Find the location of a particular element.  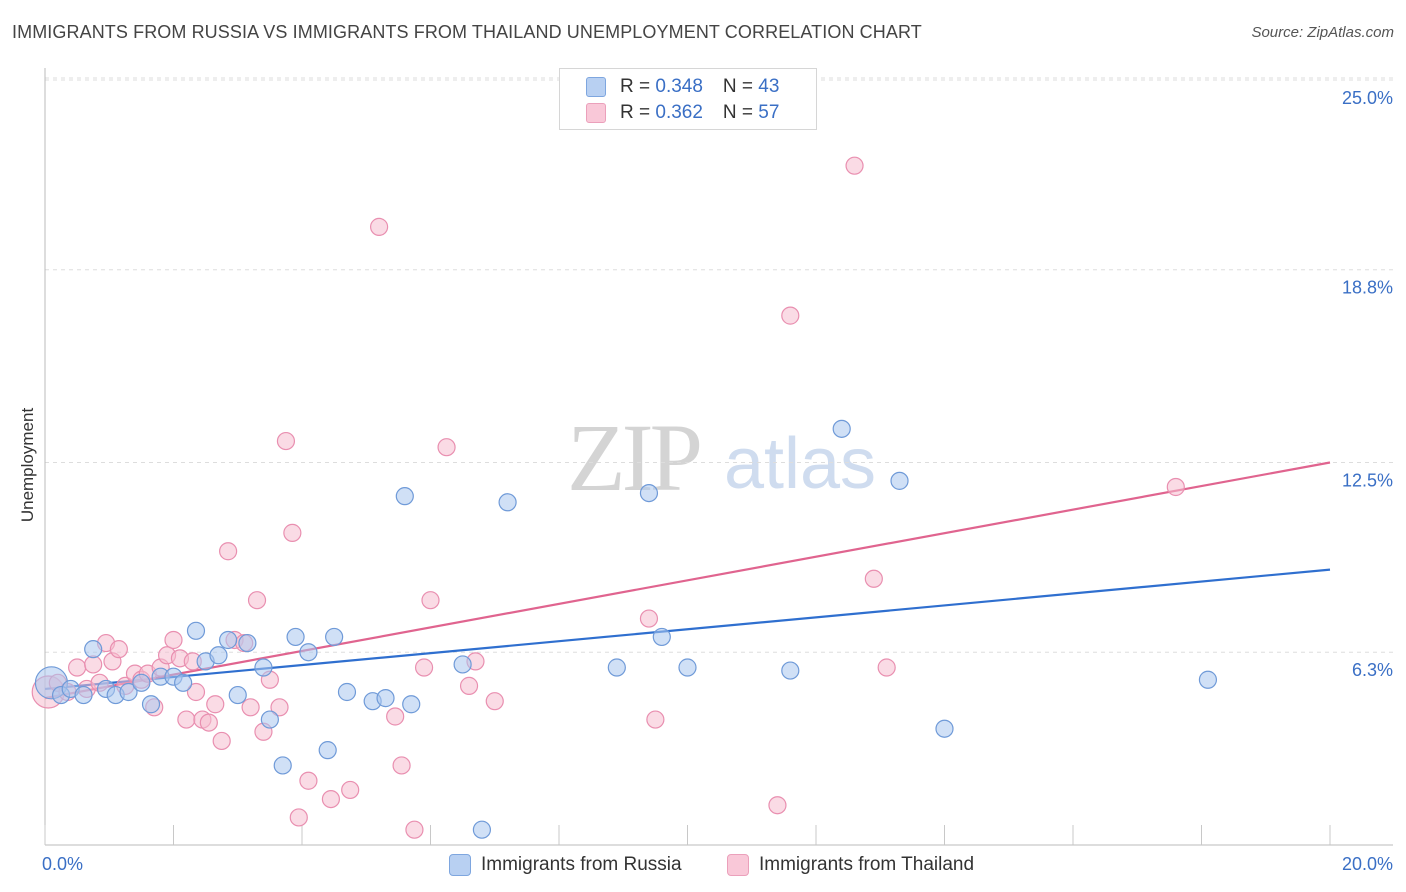

bottom-legend-russia: Immigrants from Russia is located at coordinates (565, 865).